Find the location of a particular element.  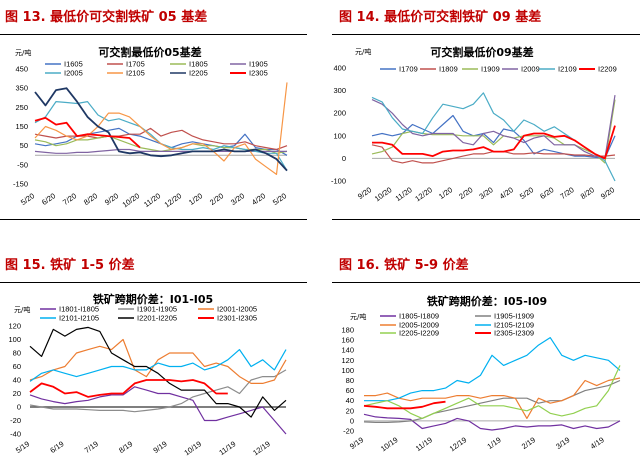

x-tick-label: 11/19 is located at coordinates (227, 448).